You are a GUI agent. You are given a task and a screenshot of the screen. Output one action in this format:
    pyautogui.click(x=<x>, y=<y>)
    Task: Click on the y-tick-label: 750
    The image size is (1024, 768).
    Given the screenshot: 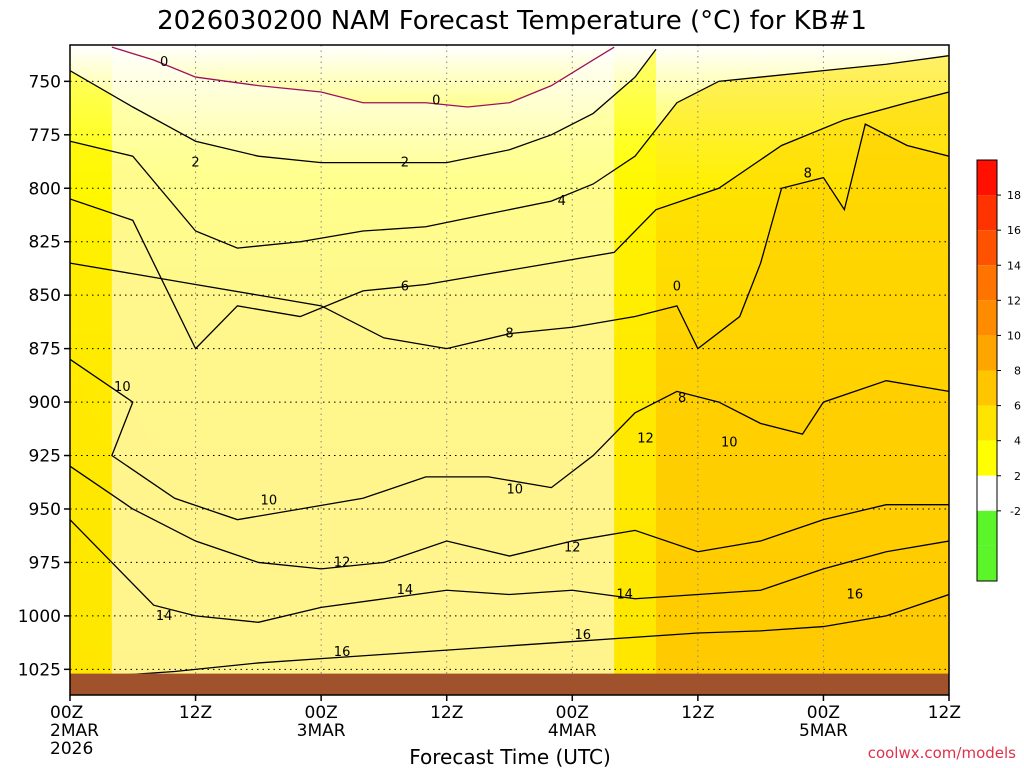 What is the action you would take?
    pyautogui.click(x=45, y=82)
    